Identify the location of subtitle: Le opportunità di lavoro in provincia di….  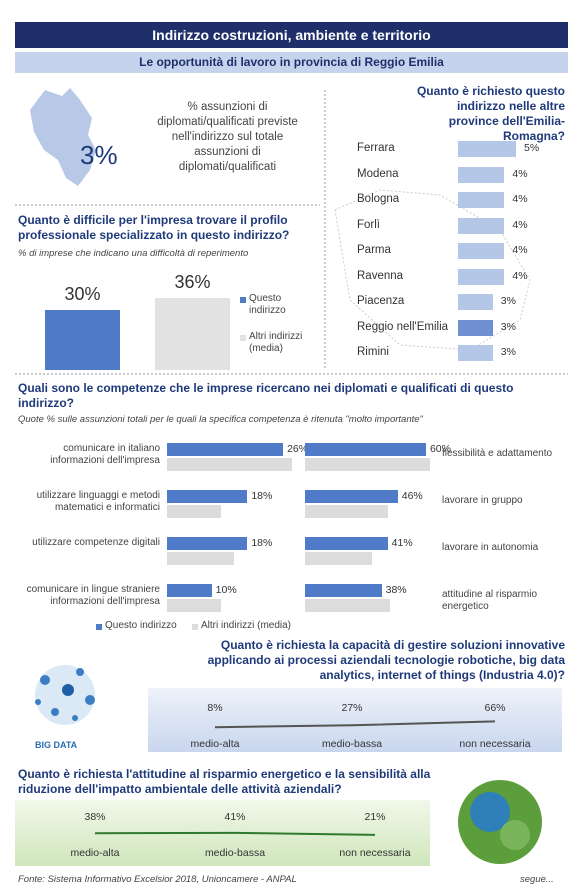
(291, 62).